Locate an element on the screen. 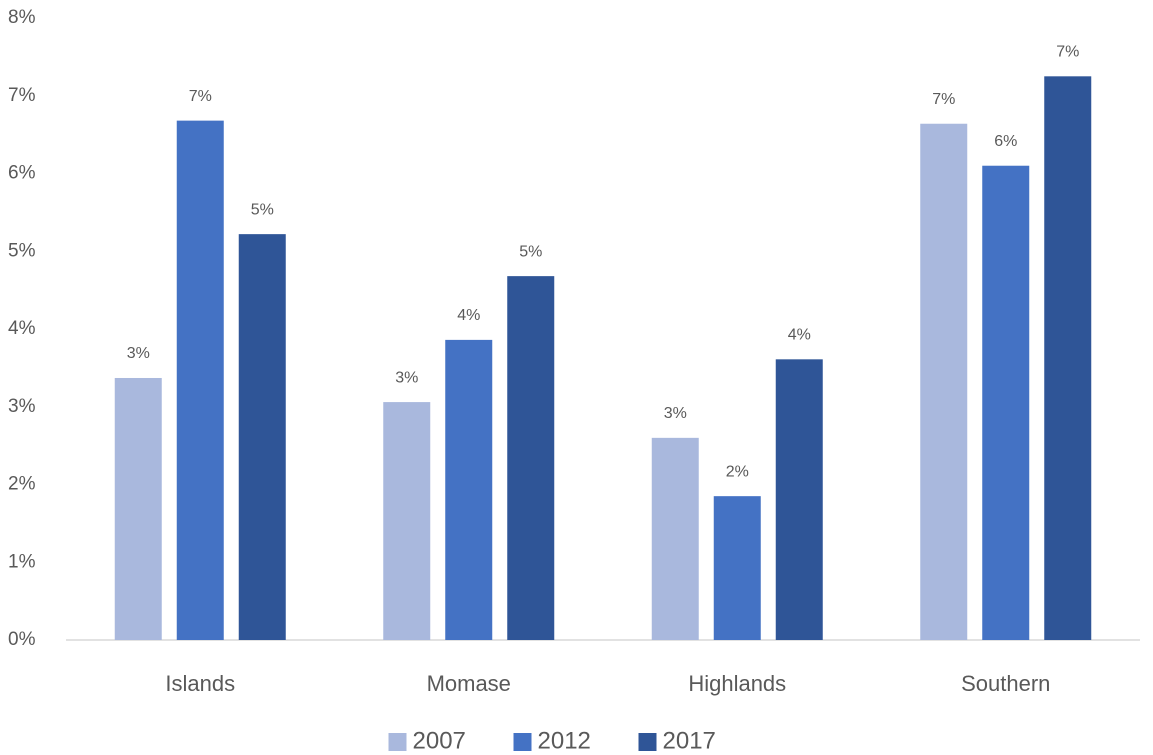  x-tick-label: Islands is located at coordinates (200, 683).